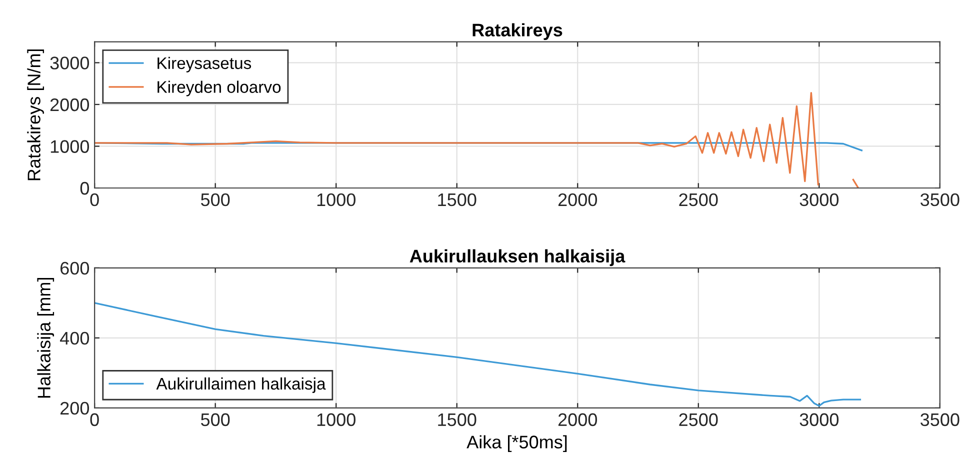 The image size is (965, 470). Describe the element at coordinates (45, 338) in the screenshot. I see `y-axis-title: Halkaisija [mm]` at that location.